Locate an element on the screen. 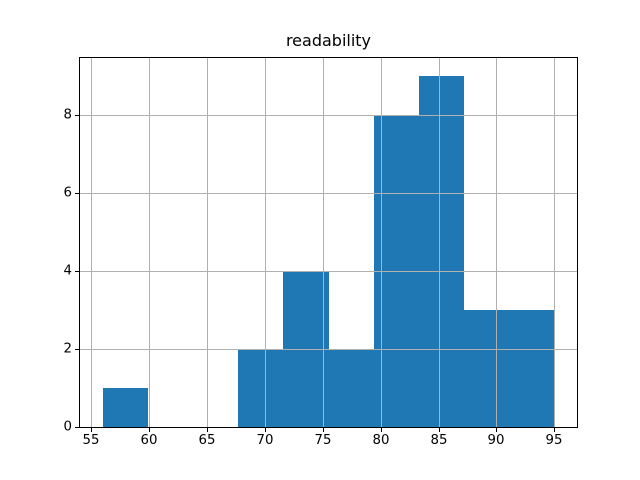  x-tick-label: 55 is located at coordinates (91, 440).